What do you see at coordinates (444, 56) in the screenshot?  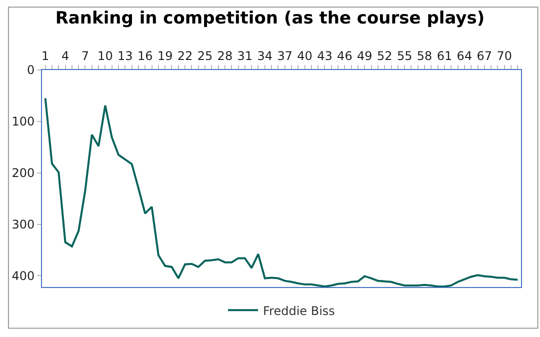 I see `x-tick-label: 61` at bounding box center [444, 56].